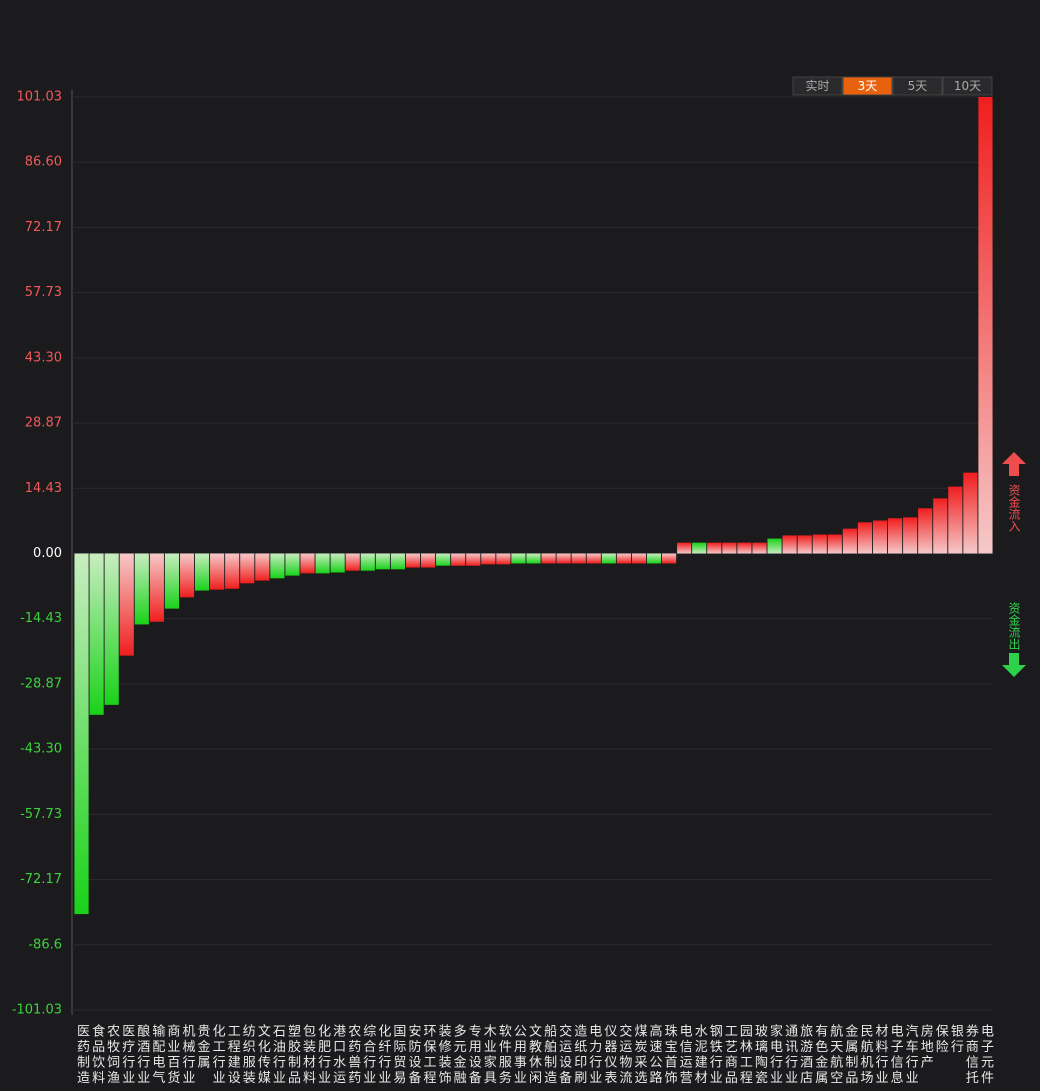 The width and height of the screenshot is (1040, 1091). I want to click on tab-label: 5天, so click(918, 86).